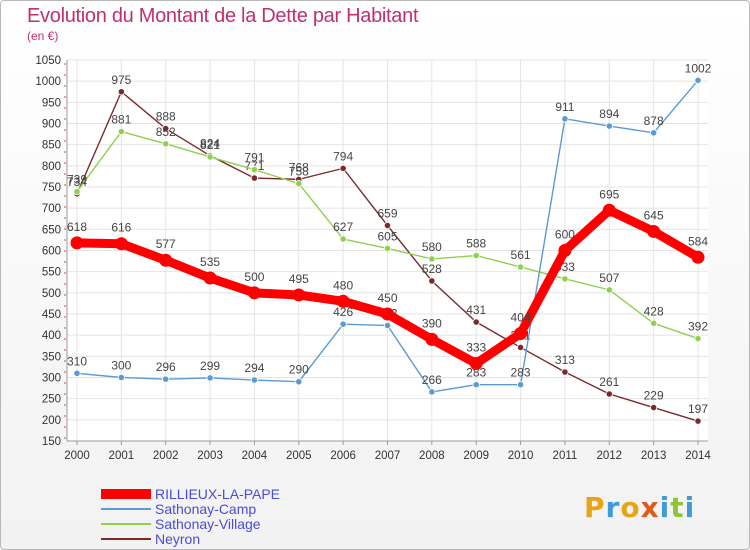 The width and height of the screenshot is (750, 550). What do you see at coordinates (521, 255) in the screenshot?
I see `data-label: 561` at bounding box center [521, 255].